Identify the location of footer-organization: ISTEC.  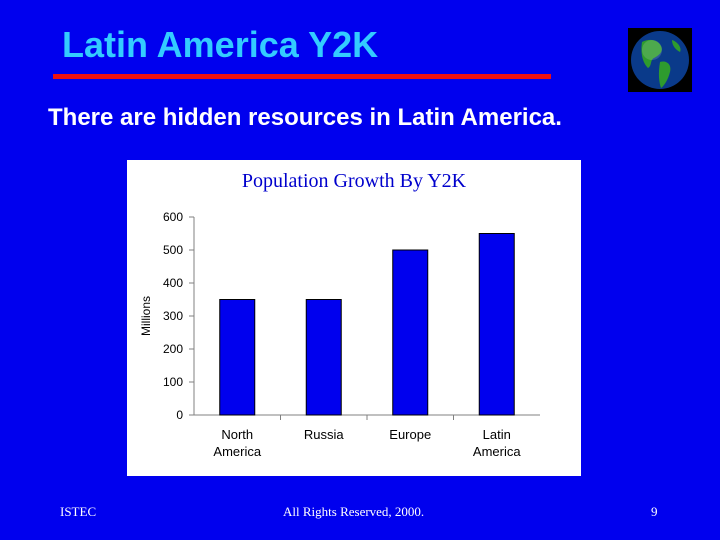
(78, 511).